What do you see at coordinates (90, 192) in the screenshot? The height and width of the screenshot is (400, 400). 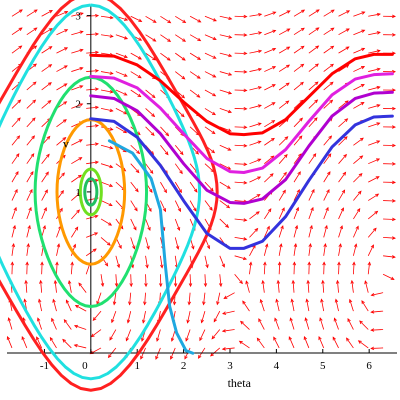 I see `orbit-curve` at bounding box center [90, 192].